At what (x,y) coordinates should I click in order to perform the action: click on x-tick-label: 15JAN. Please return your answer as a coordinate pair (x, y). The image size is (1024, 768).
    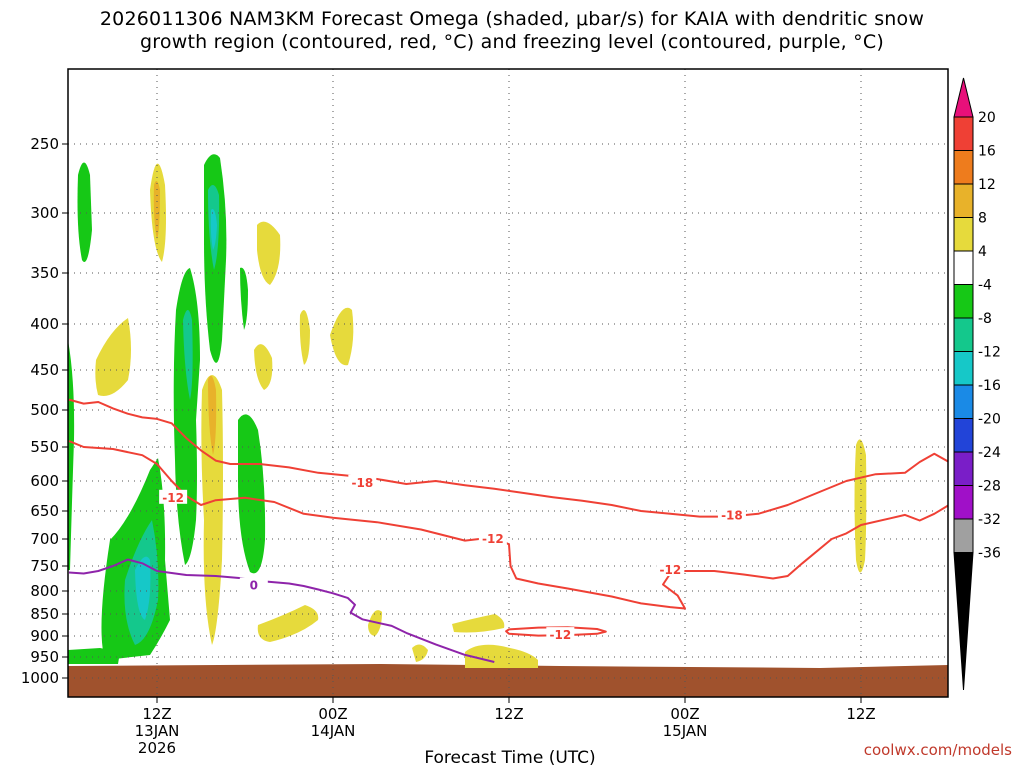
    Looking at the image, I should click on (685, 731).